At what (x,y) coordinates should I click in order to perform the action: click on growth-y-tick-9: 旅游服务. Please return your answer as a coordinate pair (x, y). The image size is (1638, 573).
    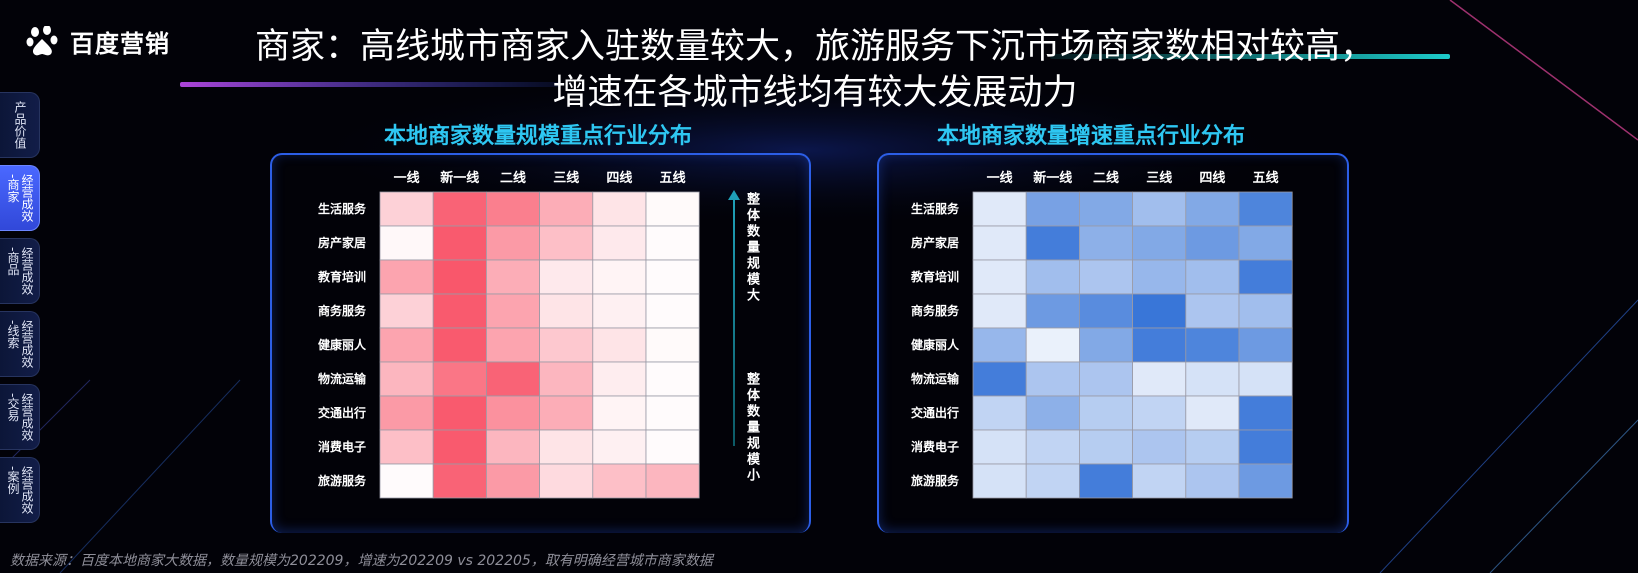
    Looking at the image, I should click on (935, 480).